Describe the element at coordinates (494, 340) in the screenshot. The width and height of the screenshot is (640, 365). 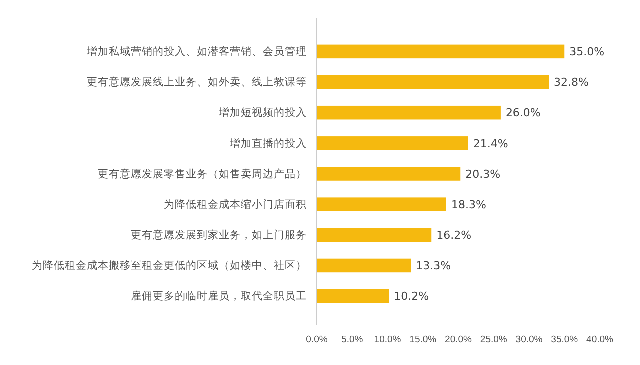
I see `x-tick-label: 25.0%` at that location.